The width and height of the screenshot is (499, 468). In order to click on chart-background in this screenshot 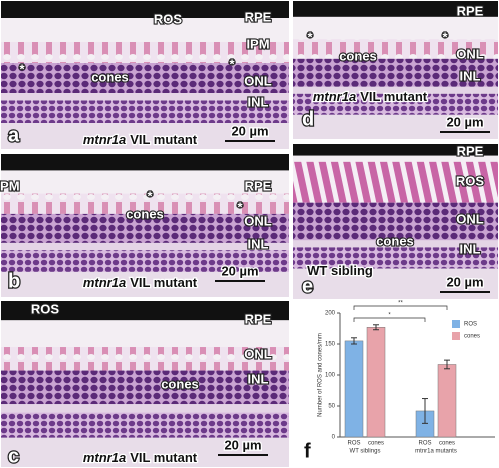, I will do `click(395, 385)`.